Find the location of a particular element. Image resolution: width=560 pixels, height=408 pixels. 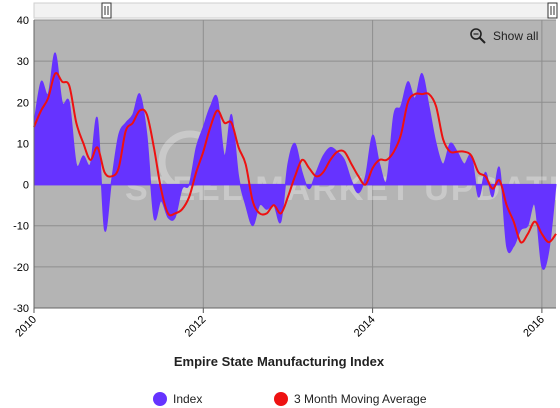

navigator-left-handle is located at coordinates (106, 10).